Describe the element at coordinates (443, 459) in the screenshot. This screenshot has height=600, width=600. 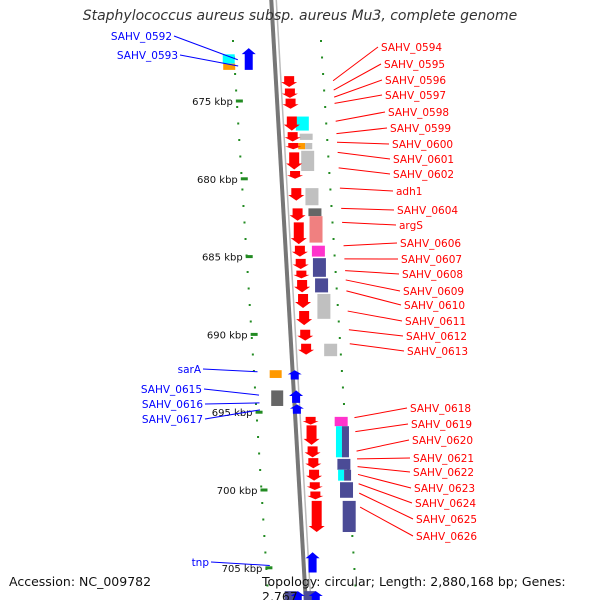
I see `forward-gene-label: SAHV_0621` at that location.